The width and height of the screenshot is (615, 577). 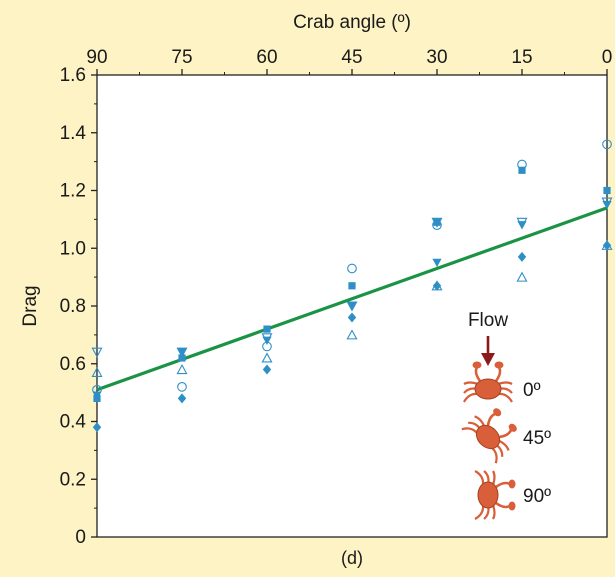 I want to click on y-tick-label: 1.4, so click(x=73, y=133).